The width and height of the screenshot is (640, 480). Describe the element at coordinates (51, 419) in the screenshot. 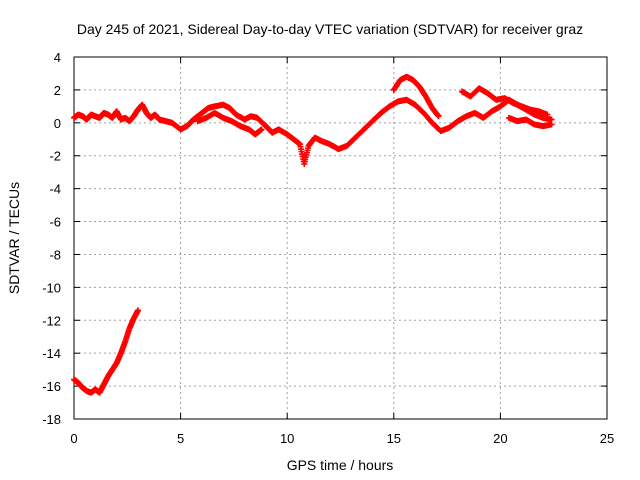

I see `y-tick-label: -18` at that location.